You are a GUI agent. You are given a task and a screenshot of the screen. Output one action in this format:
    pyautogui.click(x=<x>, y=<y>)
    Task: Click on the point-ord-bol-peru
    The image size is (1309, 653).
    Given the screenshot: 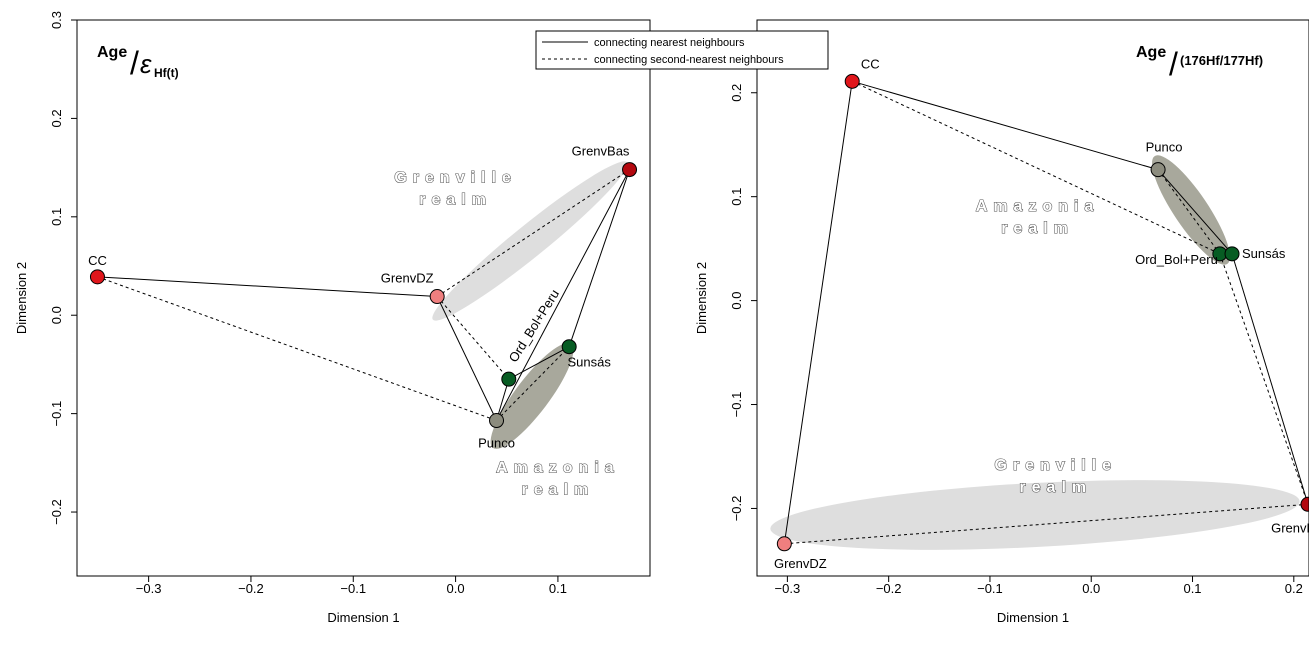 What is the action you would take?
    pyautogui.click(x=509, y=379)
    